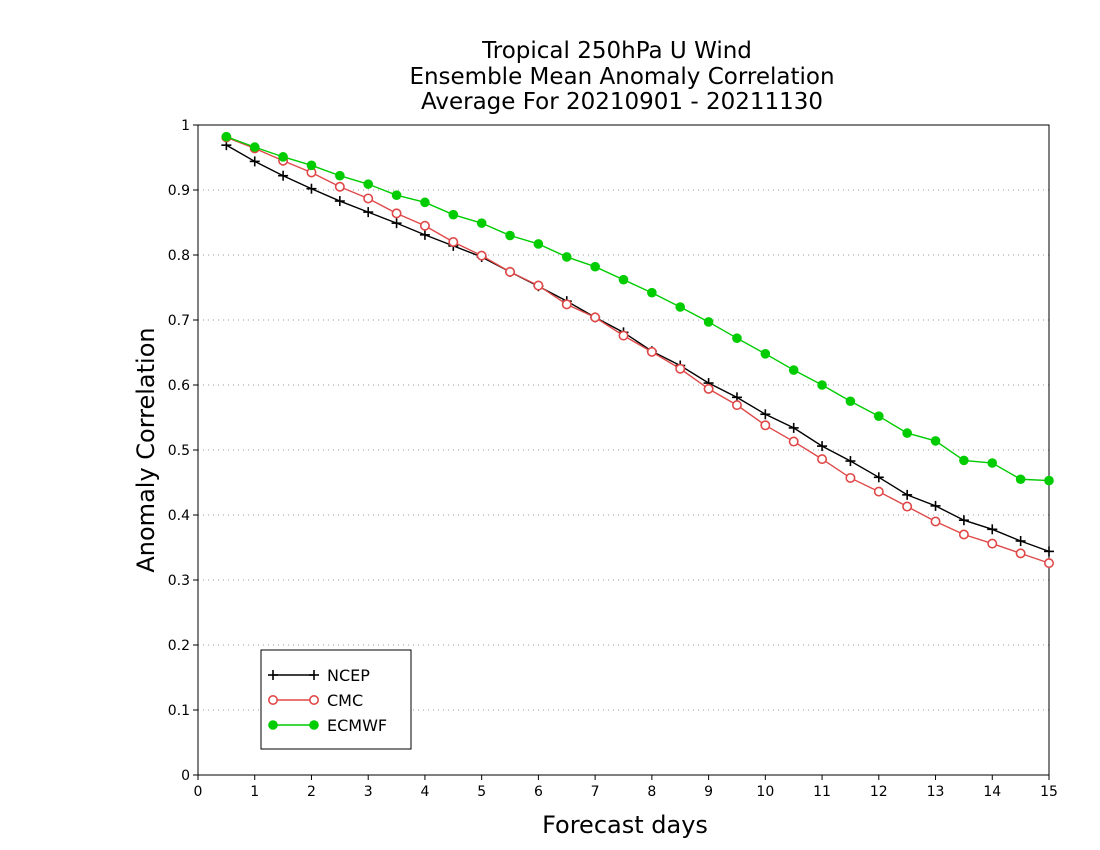 The image size is (1100, 850). What do you see at coordinates (626, 787) in the screenshot?
I see `x-axis-ticks: 0 1 2 3 4 5 6 7 8 9 10 11 12 13 14 15` at bounding box center [626, 787].